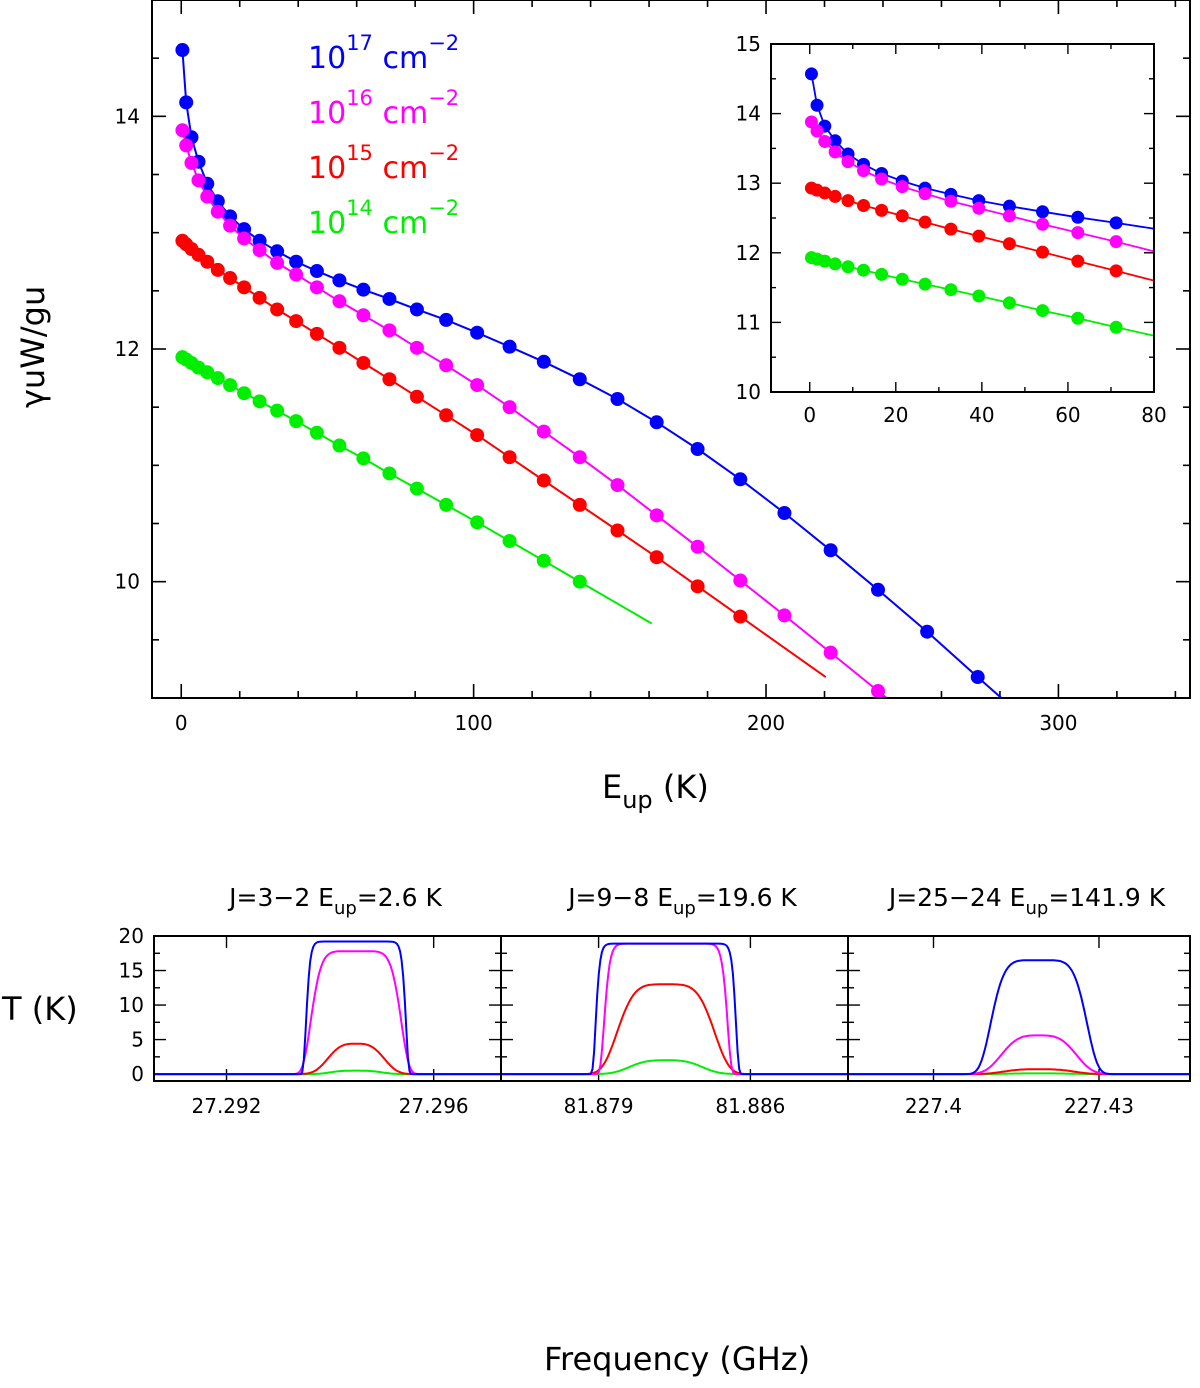 Image resolution: width=1200 pixels, height=1388 pixels. Describe the element at coordinates (272, 897) in the screenshot. I see `spectrum-title-transition: J=3−2` at that location.